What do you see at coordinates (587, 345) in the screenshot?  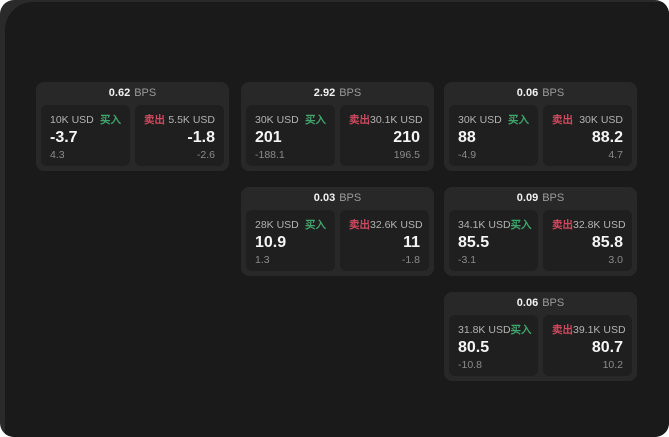 I see `sell-panel: 卖出 39.1K USD 80.7 10.2` at bounding box center [587, 345].